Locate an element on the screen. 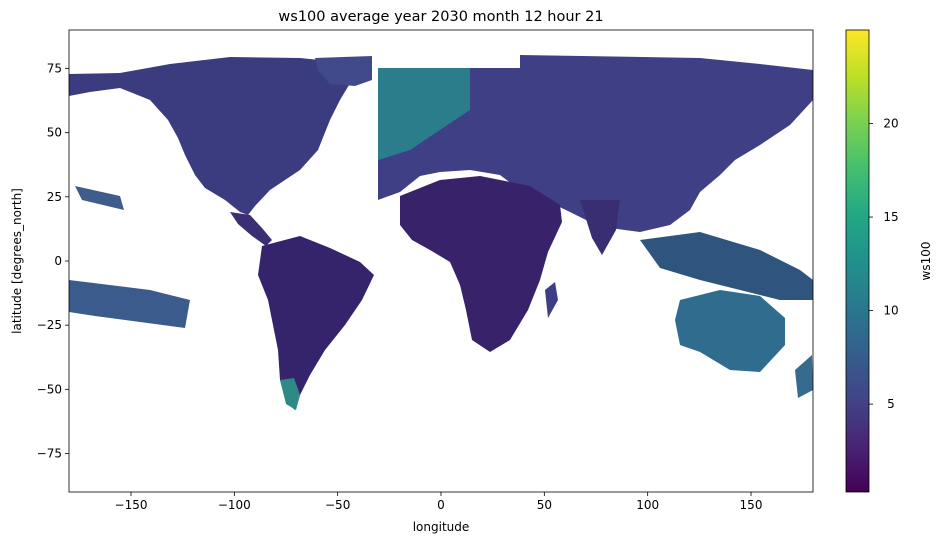 Image resolution: width=939 pixels, height=550 pixels. y-tick-label: 50 is located at coordinates (54, 133).